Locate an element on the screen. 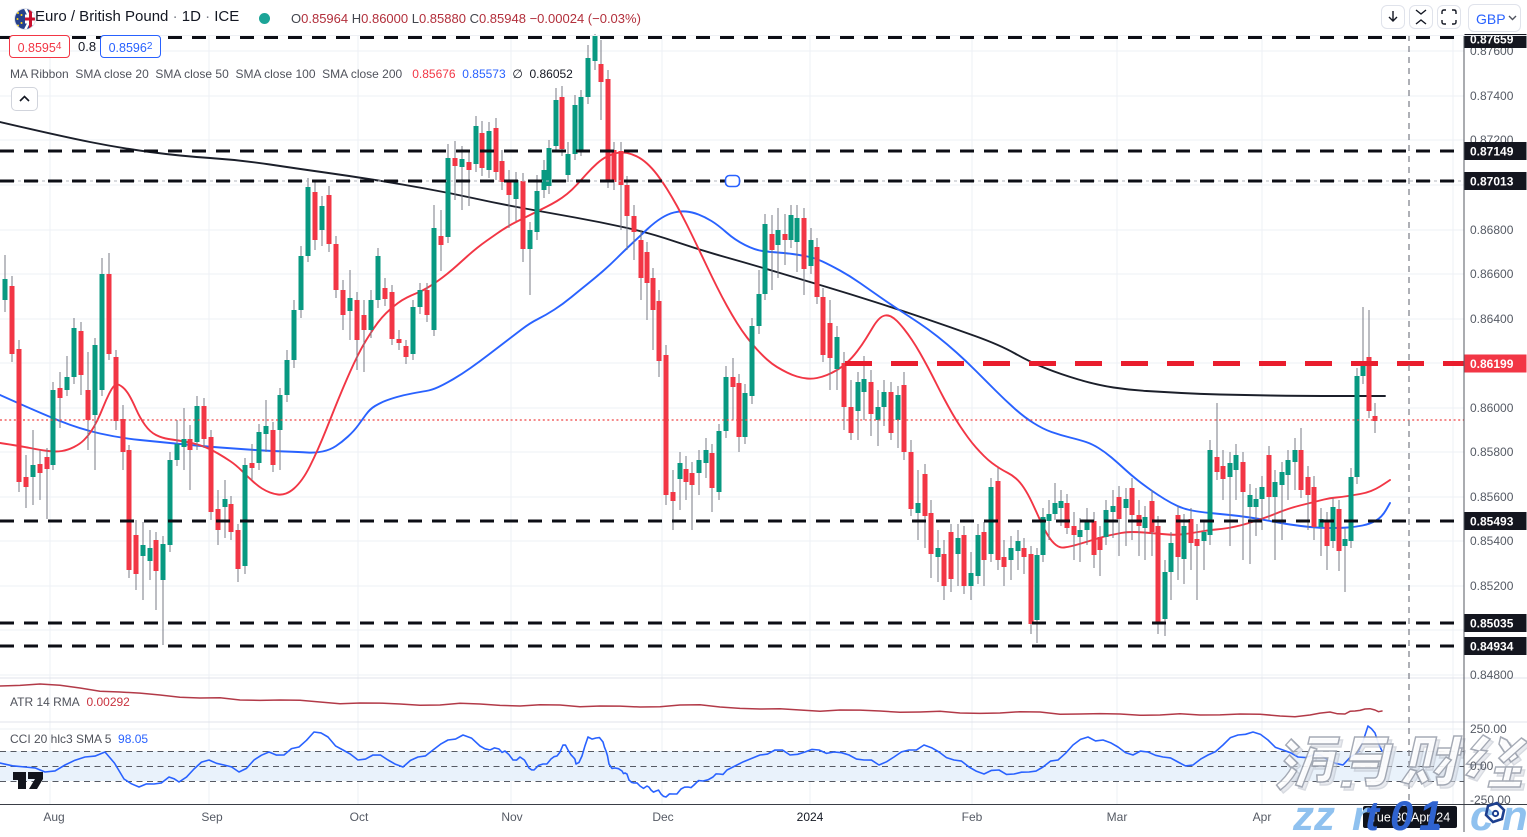  svg-text: t is located at coordinates (1373, 812).